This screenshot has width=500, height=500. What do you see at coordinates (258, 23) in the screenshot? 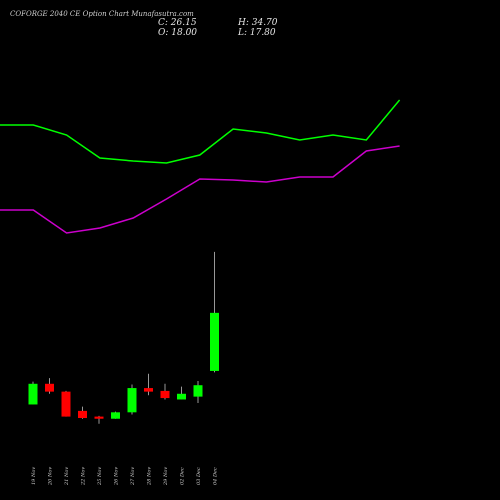
I see `high-value: H: 34.70` at bounding box center [258, 23].